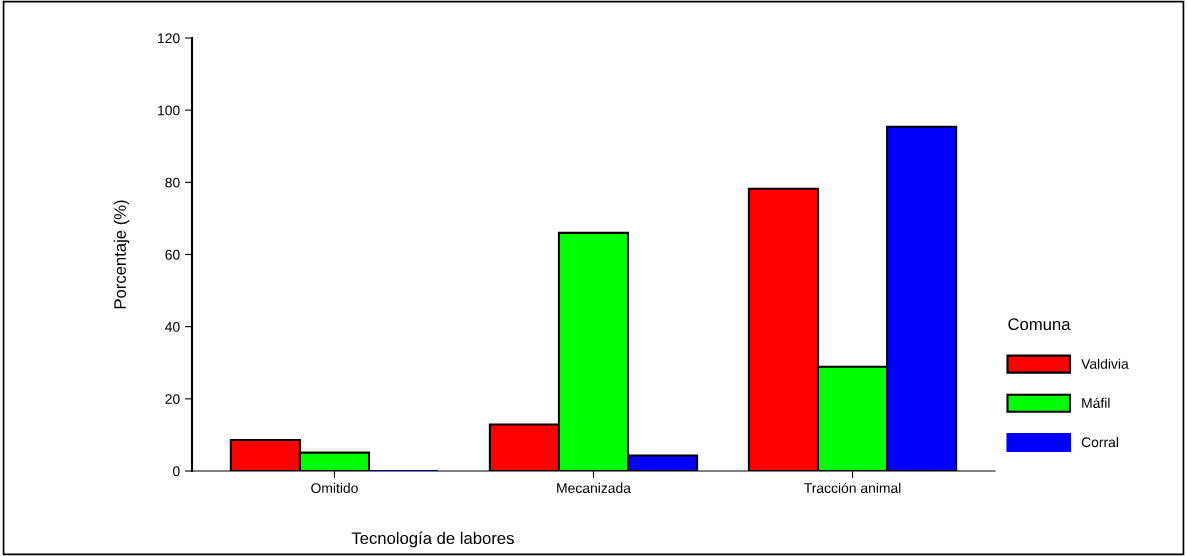  What do you see at coordinates (172, 327) in the screenshot?
I see `y-tick-label: 40` at bounding box center [172, 327].